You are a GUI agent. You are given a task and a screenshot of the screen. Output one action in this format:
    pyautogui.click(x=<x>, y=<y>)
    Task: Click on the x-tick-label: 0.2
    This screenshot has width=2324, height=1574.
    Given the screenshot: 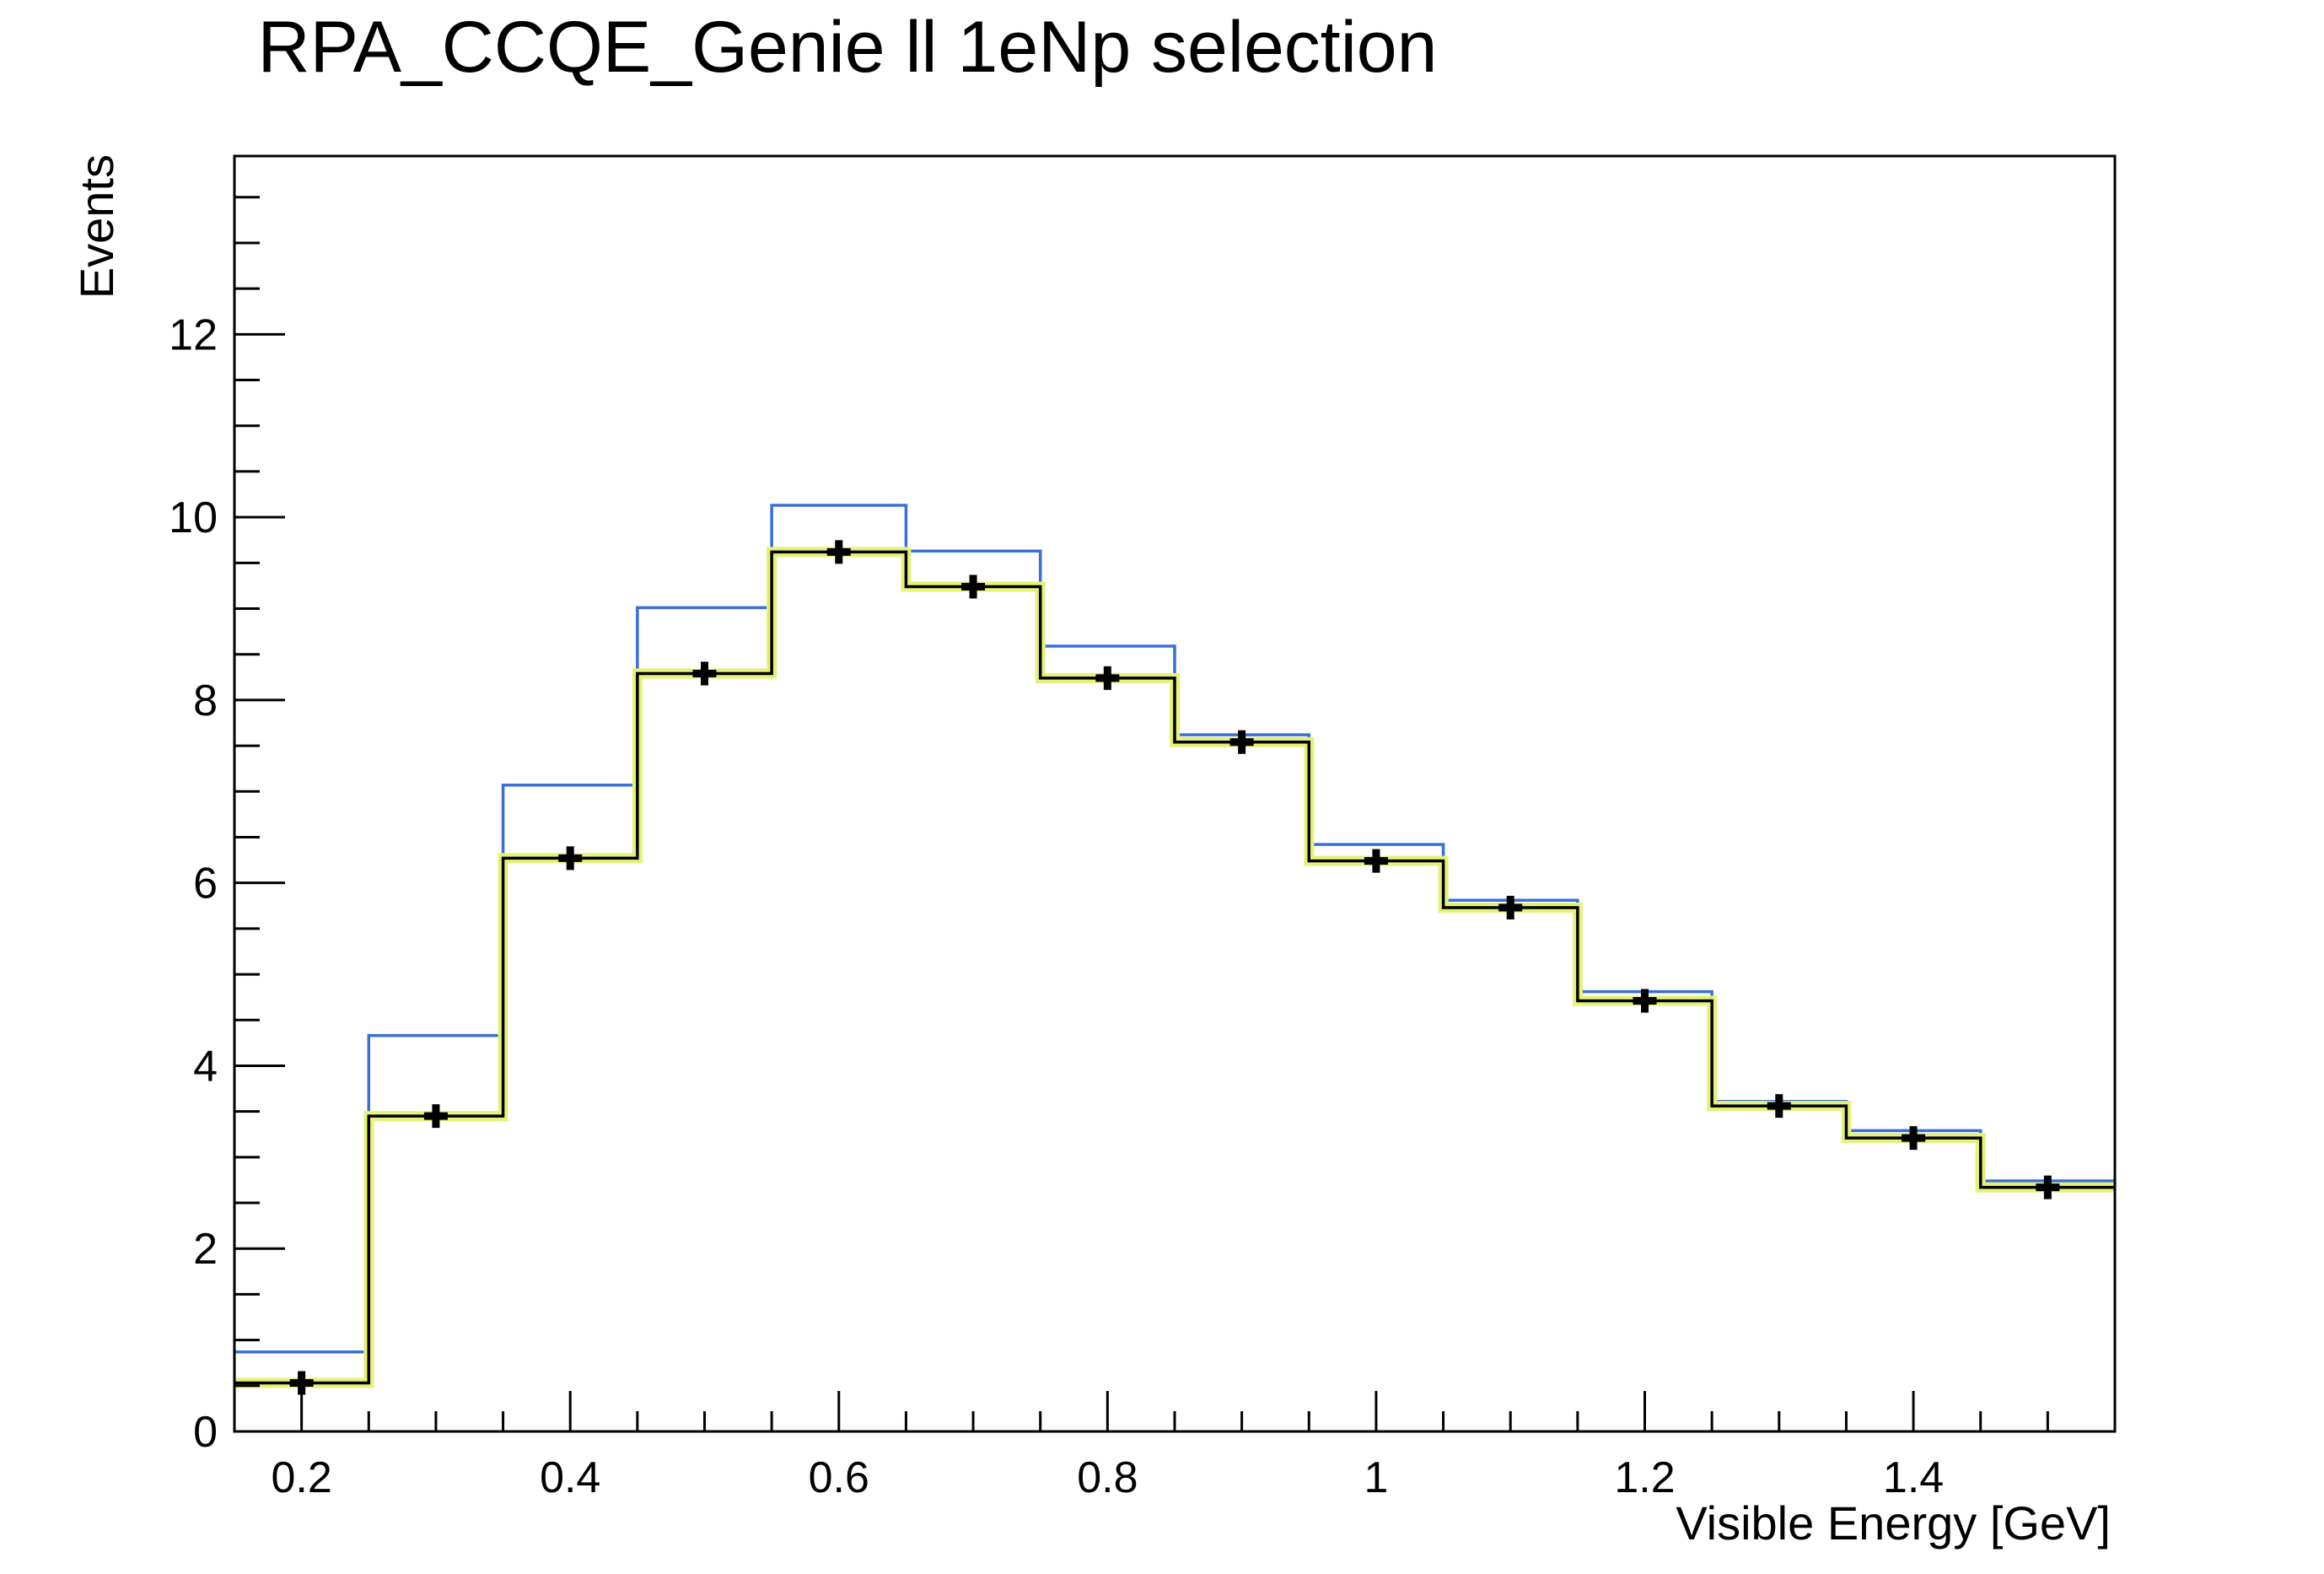 What is the action you would take?
    pyautogui.click(x=301, y=1477)
    